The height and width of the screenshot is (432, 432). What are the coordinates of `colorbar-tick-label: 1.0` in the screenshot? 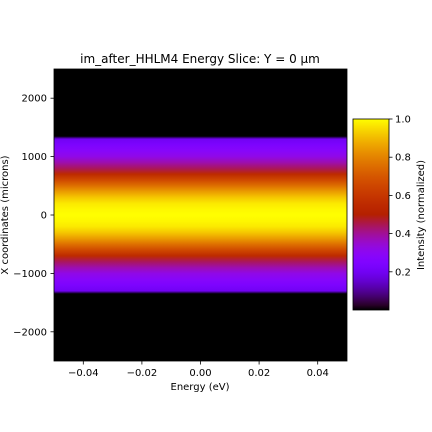 It's located at (403, 120).